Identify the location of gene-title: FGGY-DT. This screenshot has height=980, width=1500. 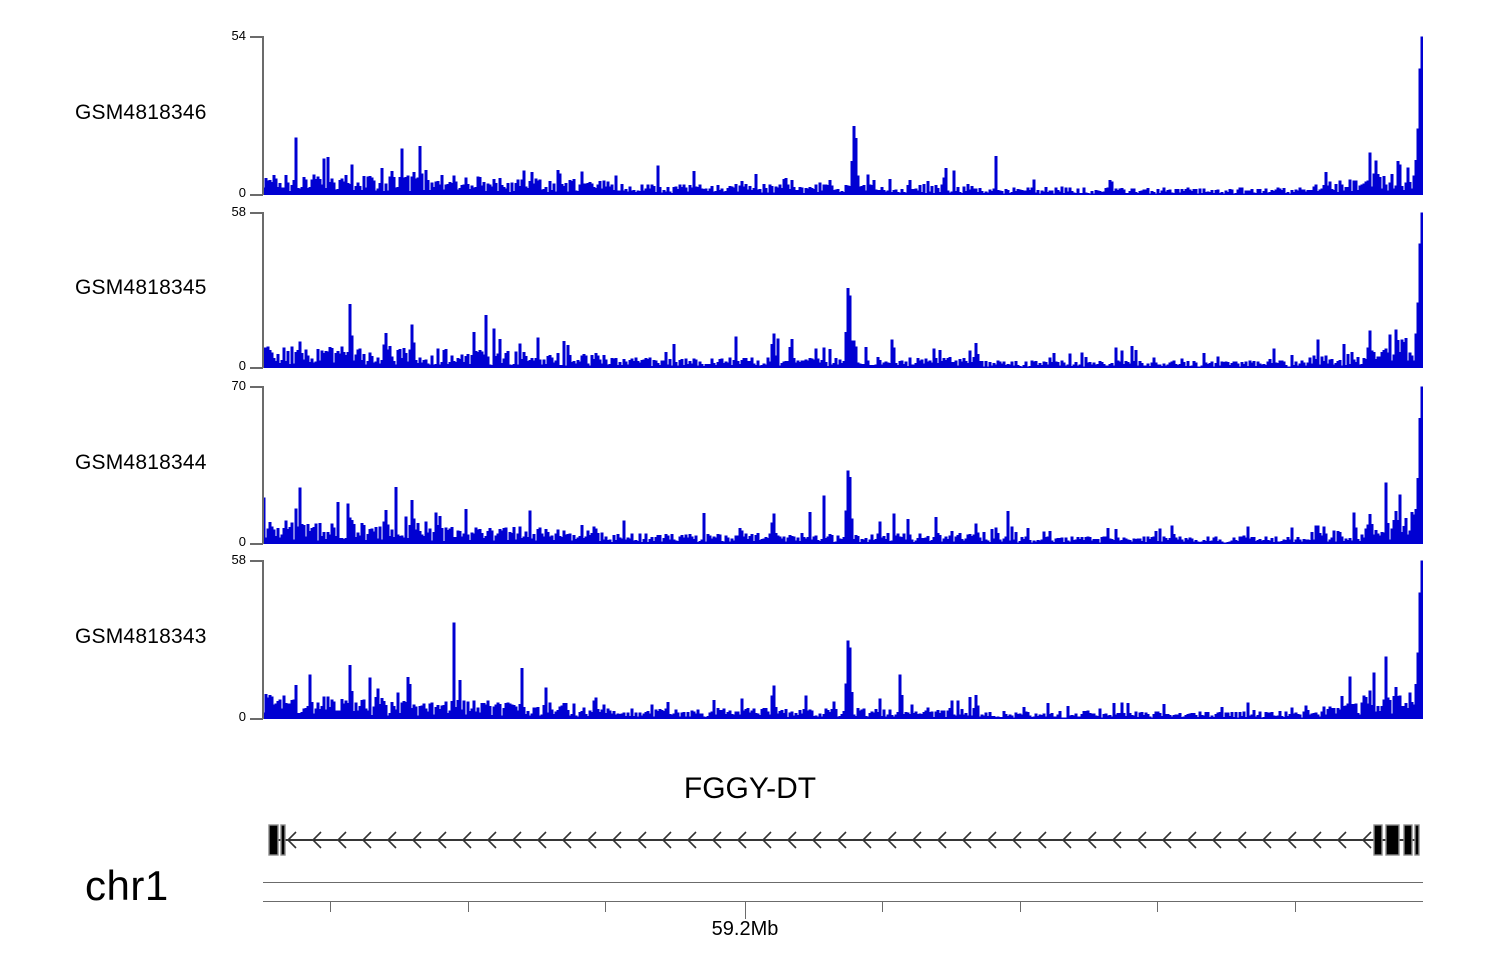
(750, 788).